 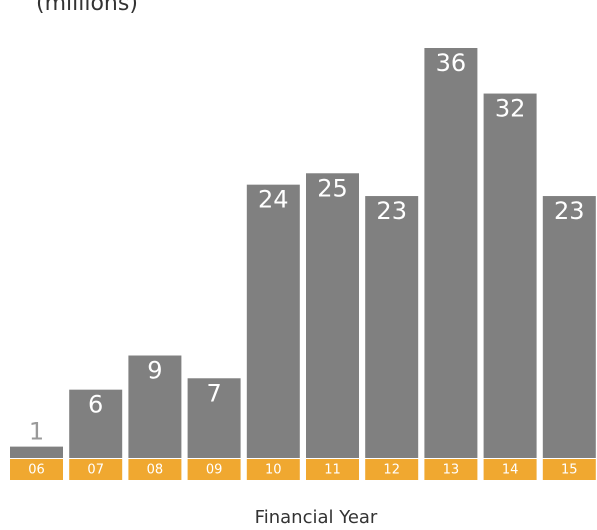 I want to click on x-tick-label: 09, so click(x=214, y=470).